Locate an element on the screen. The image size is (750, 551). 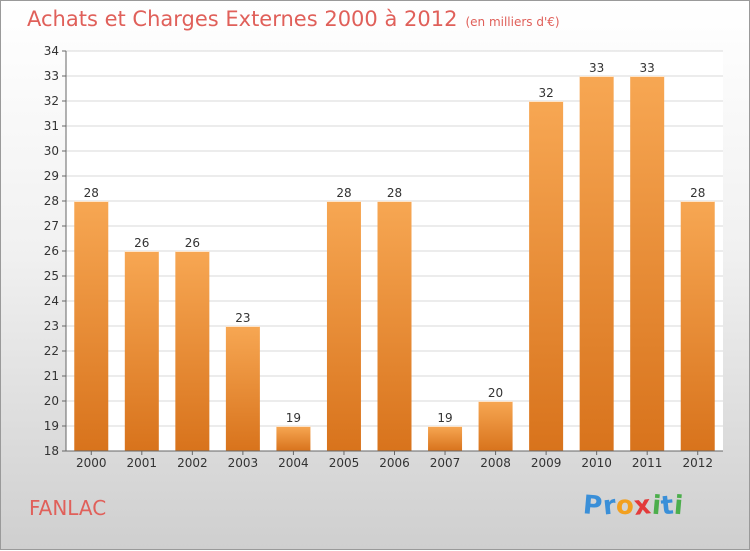
bar-2006 is located at coordinates (394, 326).